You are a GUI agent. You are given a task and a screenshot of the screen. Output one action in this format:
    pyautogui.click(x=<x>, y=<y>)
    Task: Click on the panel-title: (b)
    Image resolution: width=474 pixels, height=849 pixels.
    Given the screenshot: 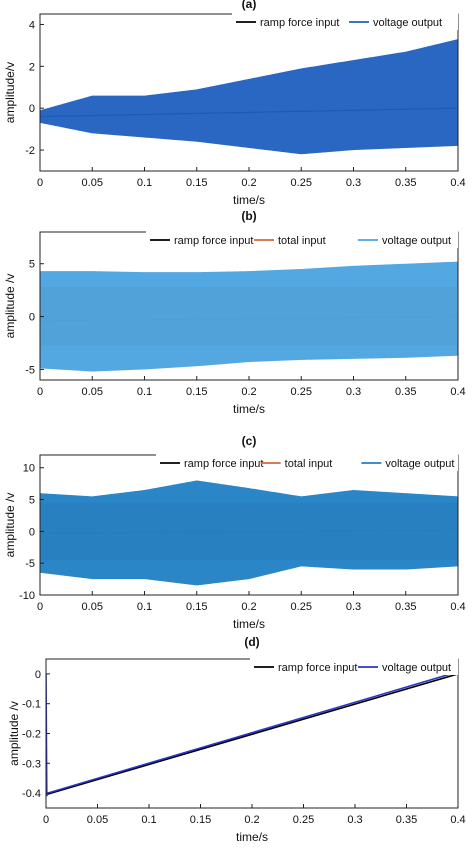 What is the action you would take?
    pyautogui.click(x=248, y=216)
    